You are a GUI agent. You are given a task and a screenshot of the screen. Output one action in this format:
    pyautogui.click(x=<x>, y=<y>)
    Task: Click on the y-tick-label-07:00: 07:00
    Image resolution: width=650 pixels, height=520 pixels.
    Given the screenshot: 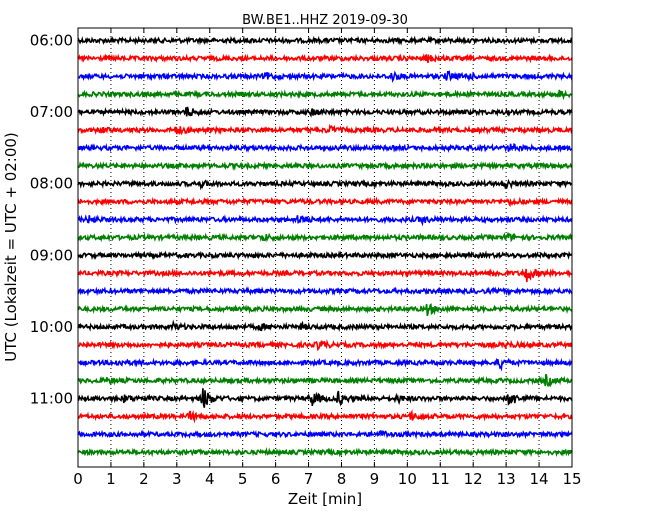 What is the action you would take?
    pyautogui.click(x=51, y=112)
    